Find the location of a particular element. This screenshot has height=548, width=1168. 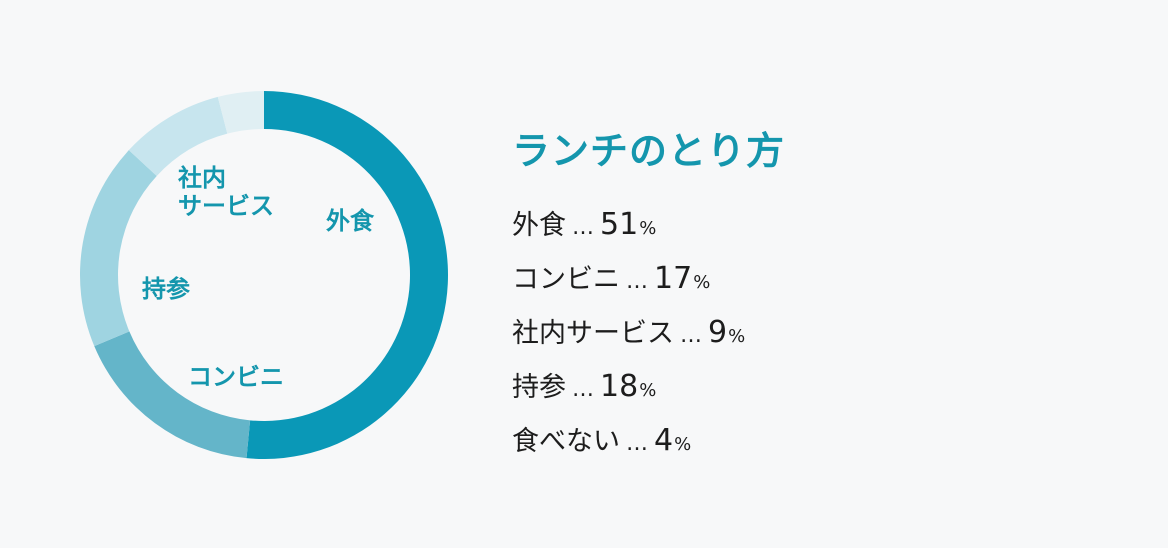

legend-item-name: コンビニ is located at coordinates (566, 279).